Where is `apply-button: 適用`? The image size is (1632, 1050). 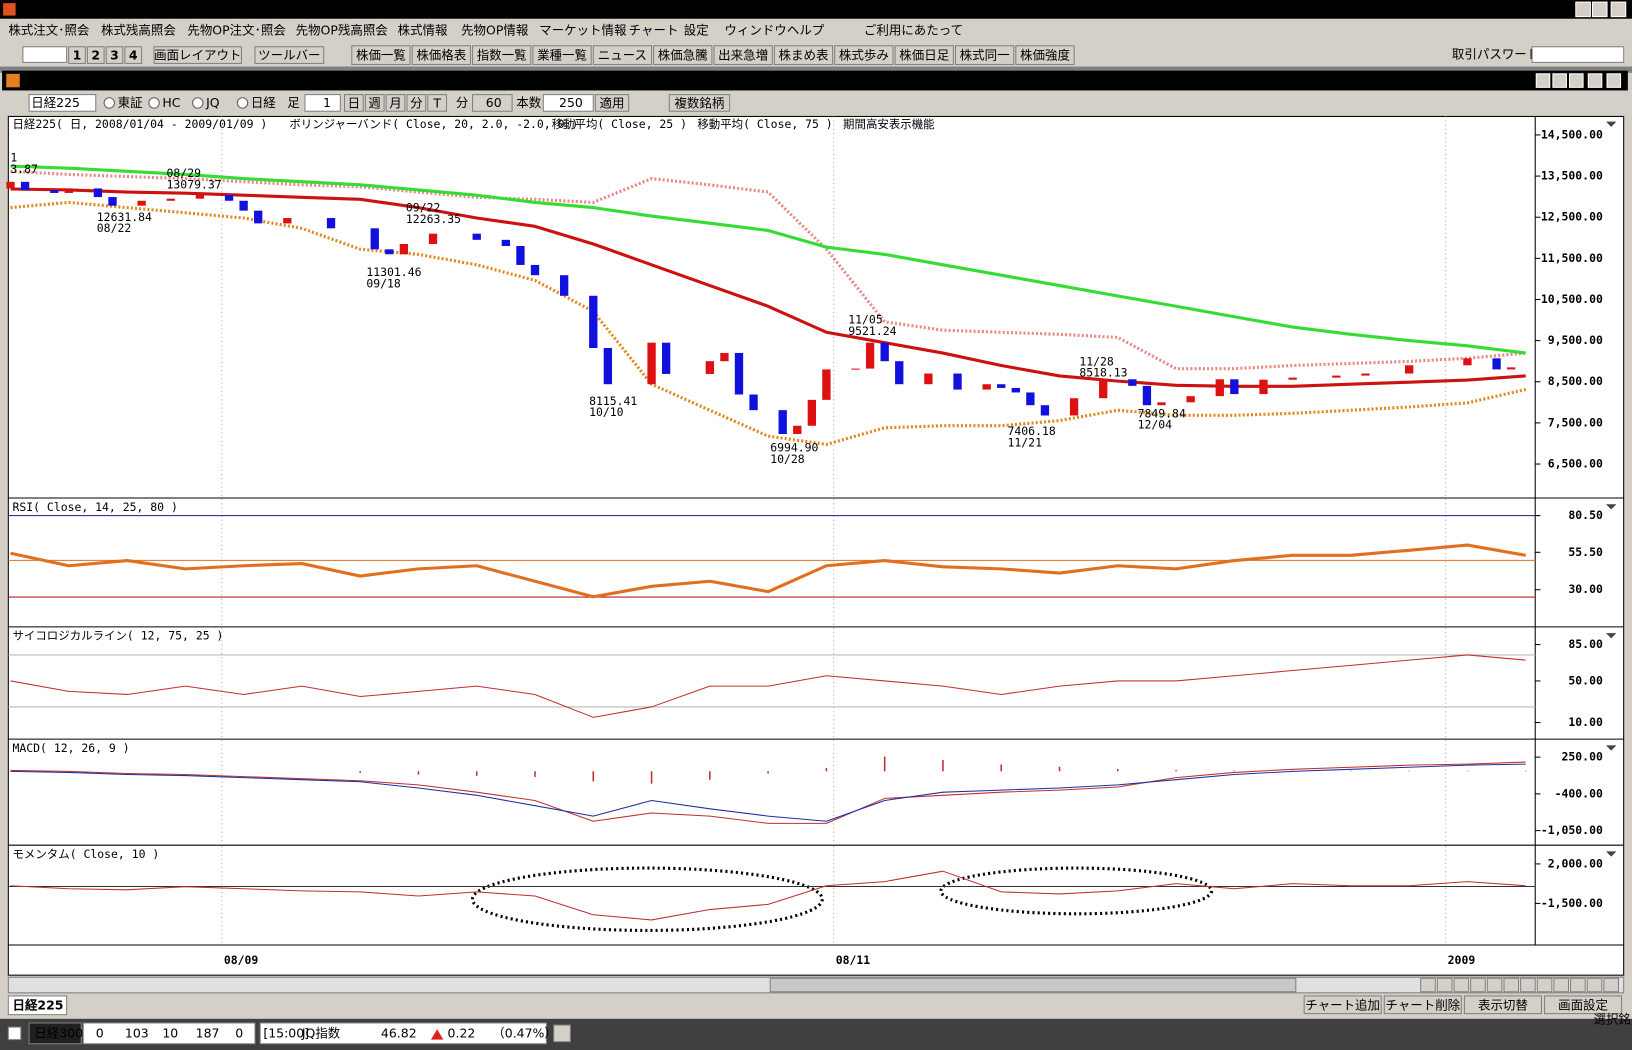 apply-button: 適用 is located at coordinates (612, 102).